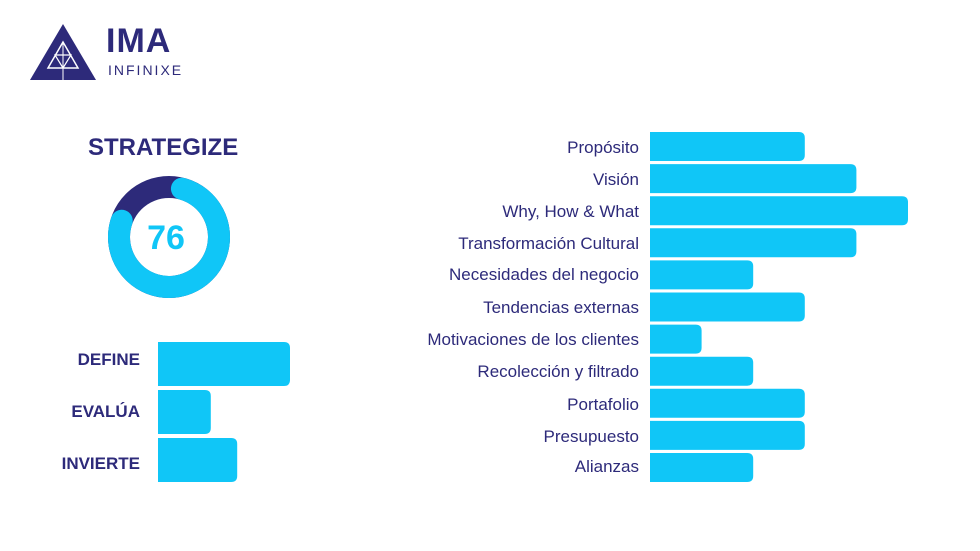 This screenshot has height=551, width=980. I want to click on chart2-label-transformacion-cultural: Transformación Cultural, so click(548, 243).